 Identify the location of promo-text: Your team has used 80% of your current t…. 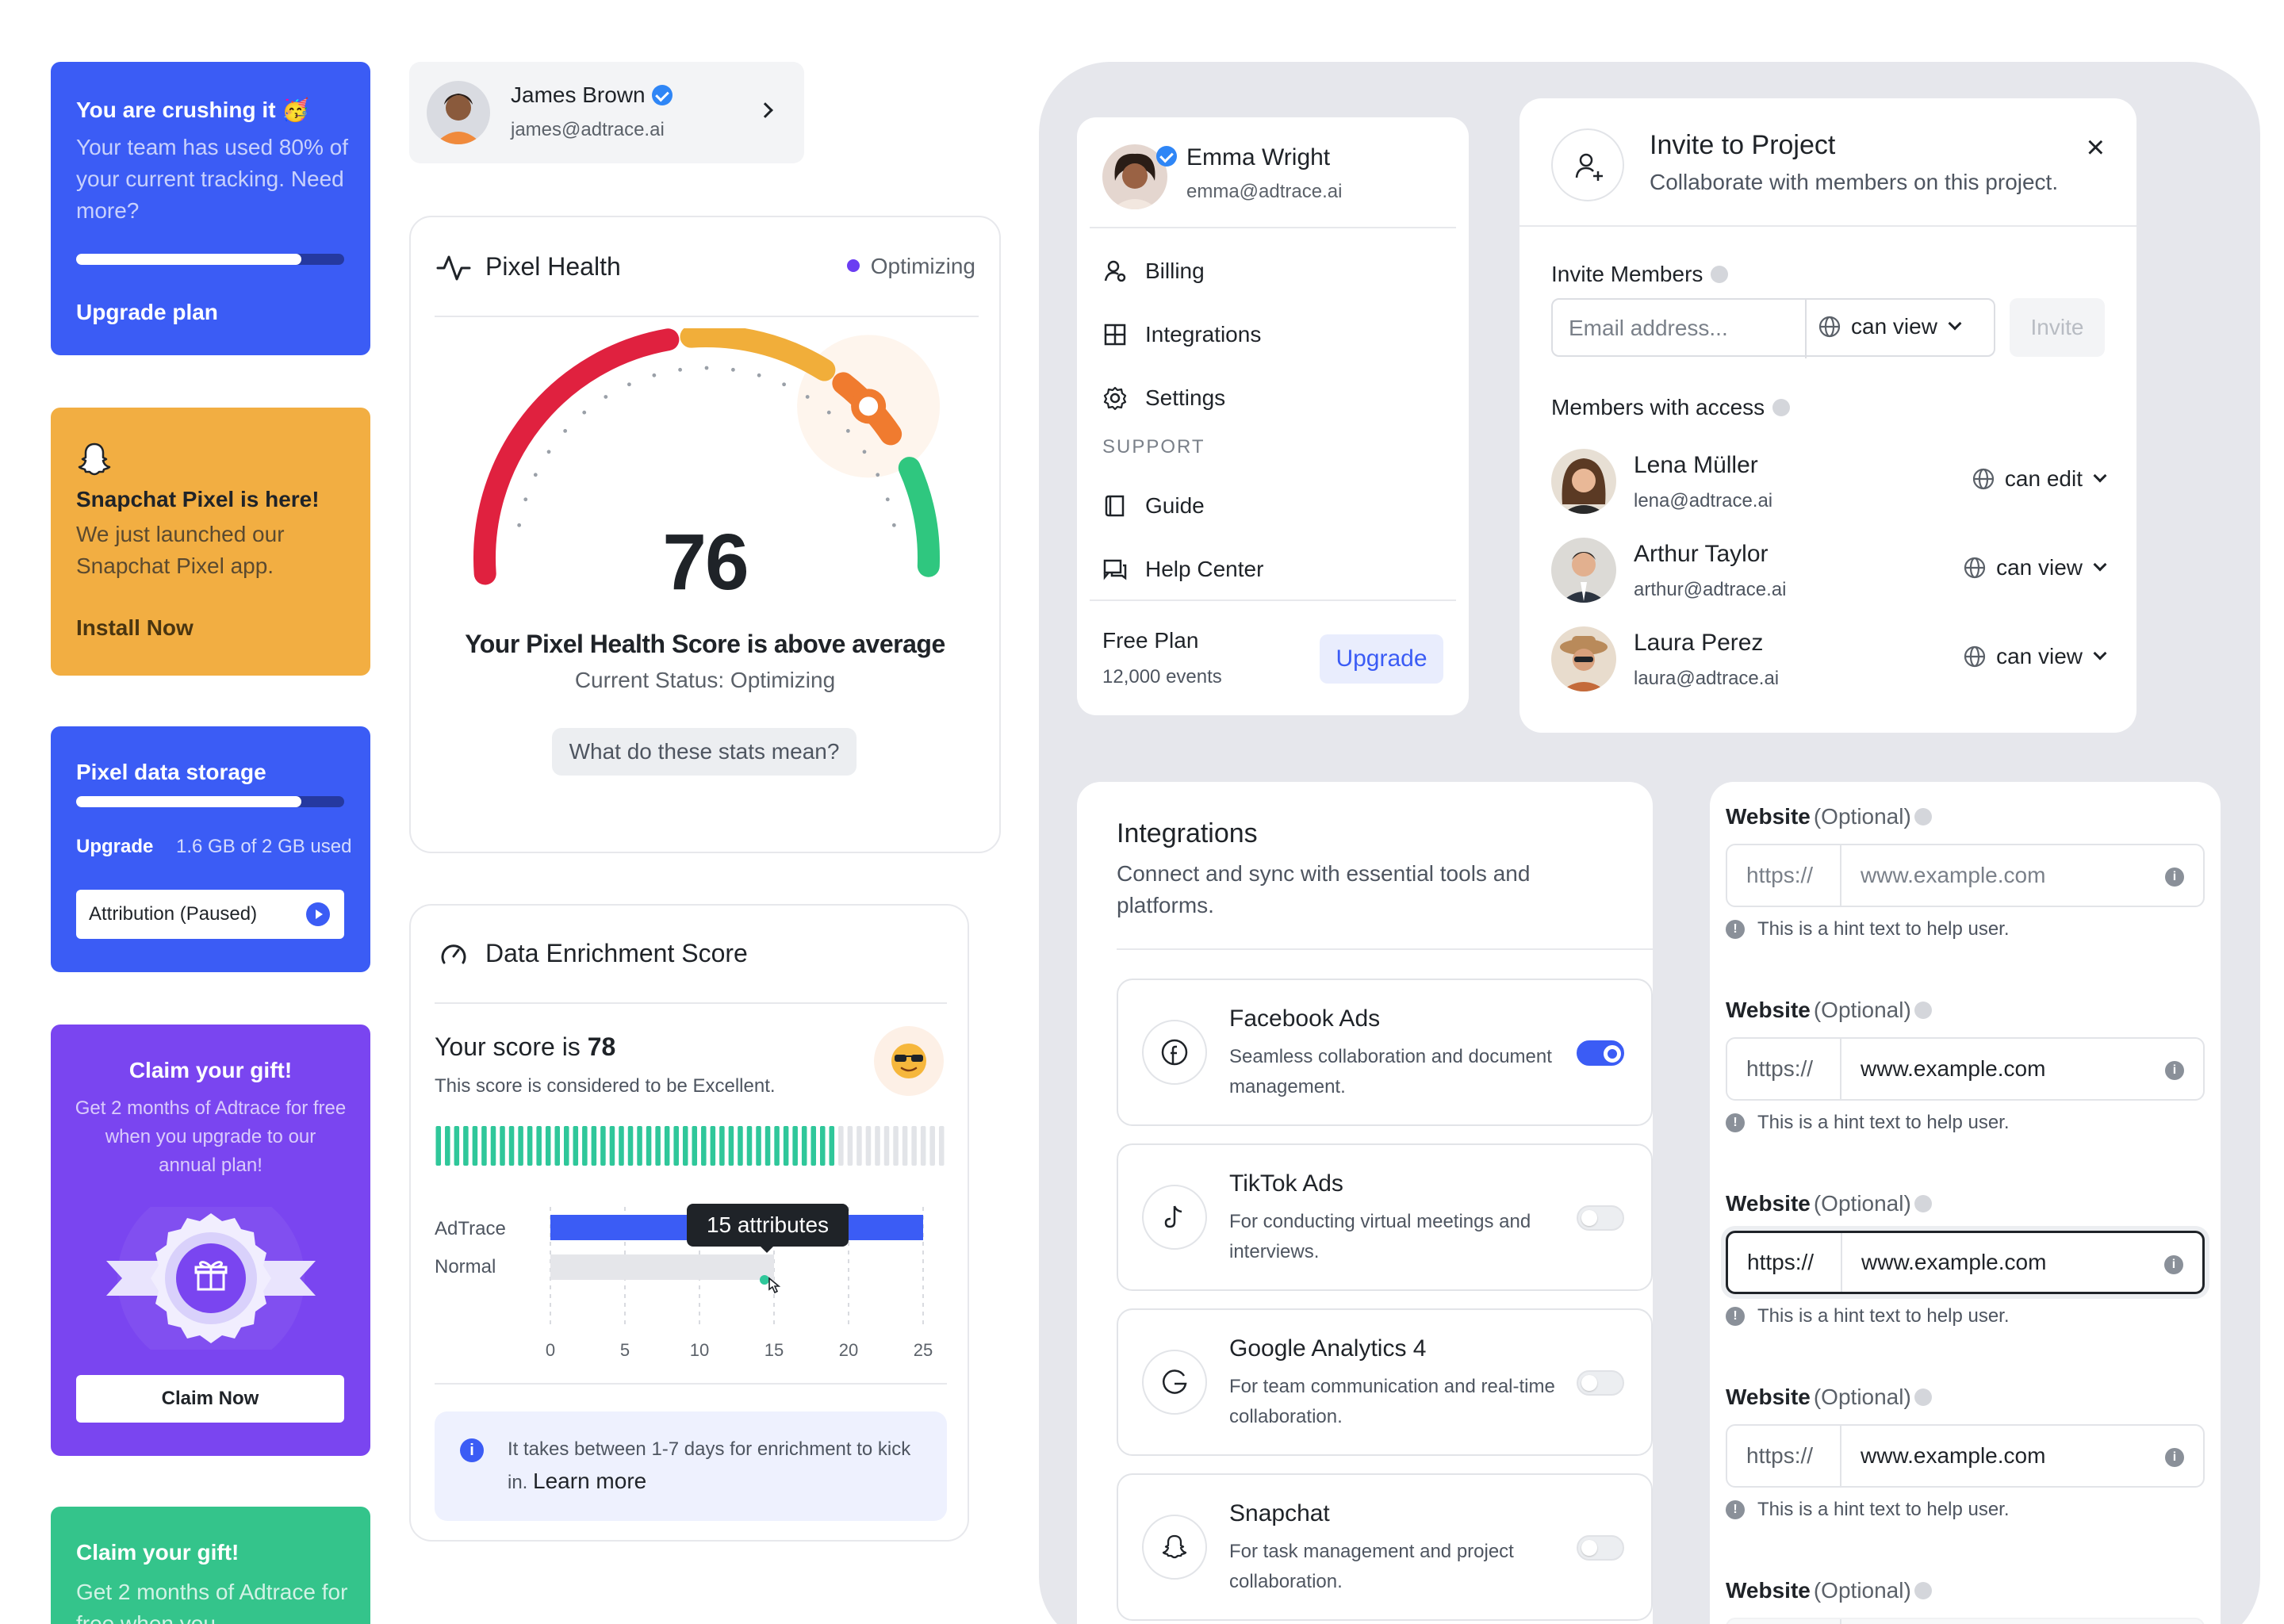
(212, 179).